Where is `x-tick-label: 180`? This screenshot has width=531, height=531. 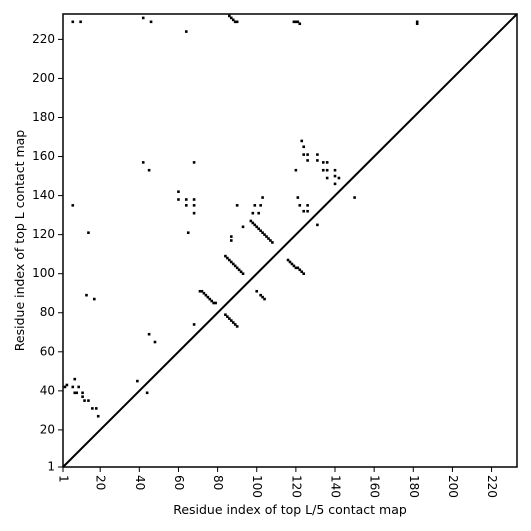 x-tick-label: 180 is located at coordinates (414, 486).